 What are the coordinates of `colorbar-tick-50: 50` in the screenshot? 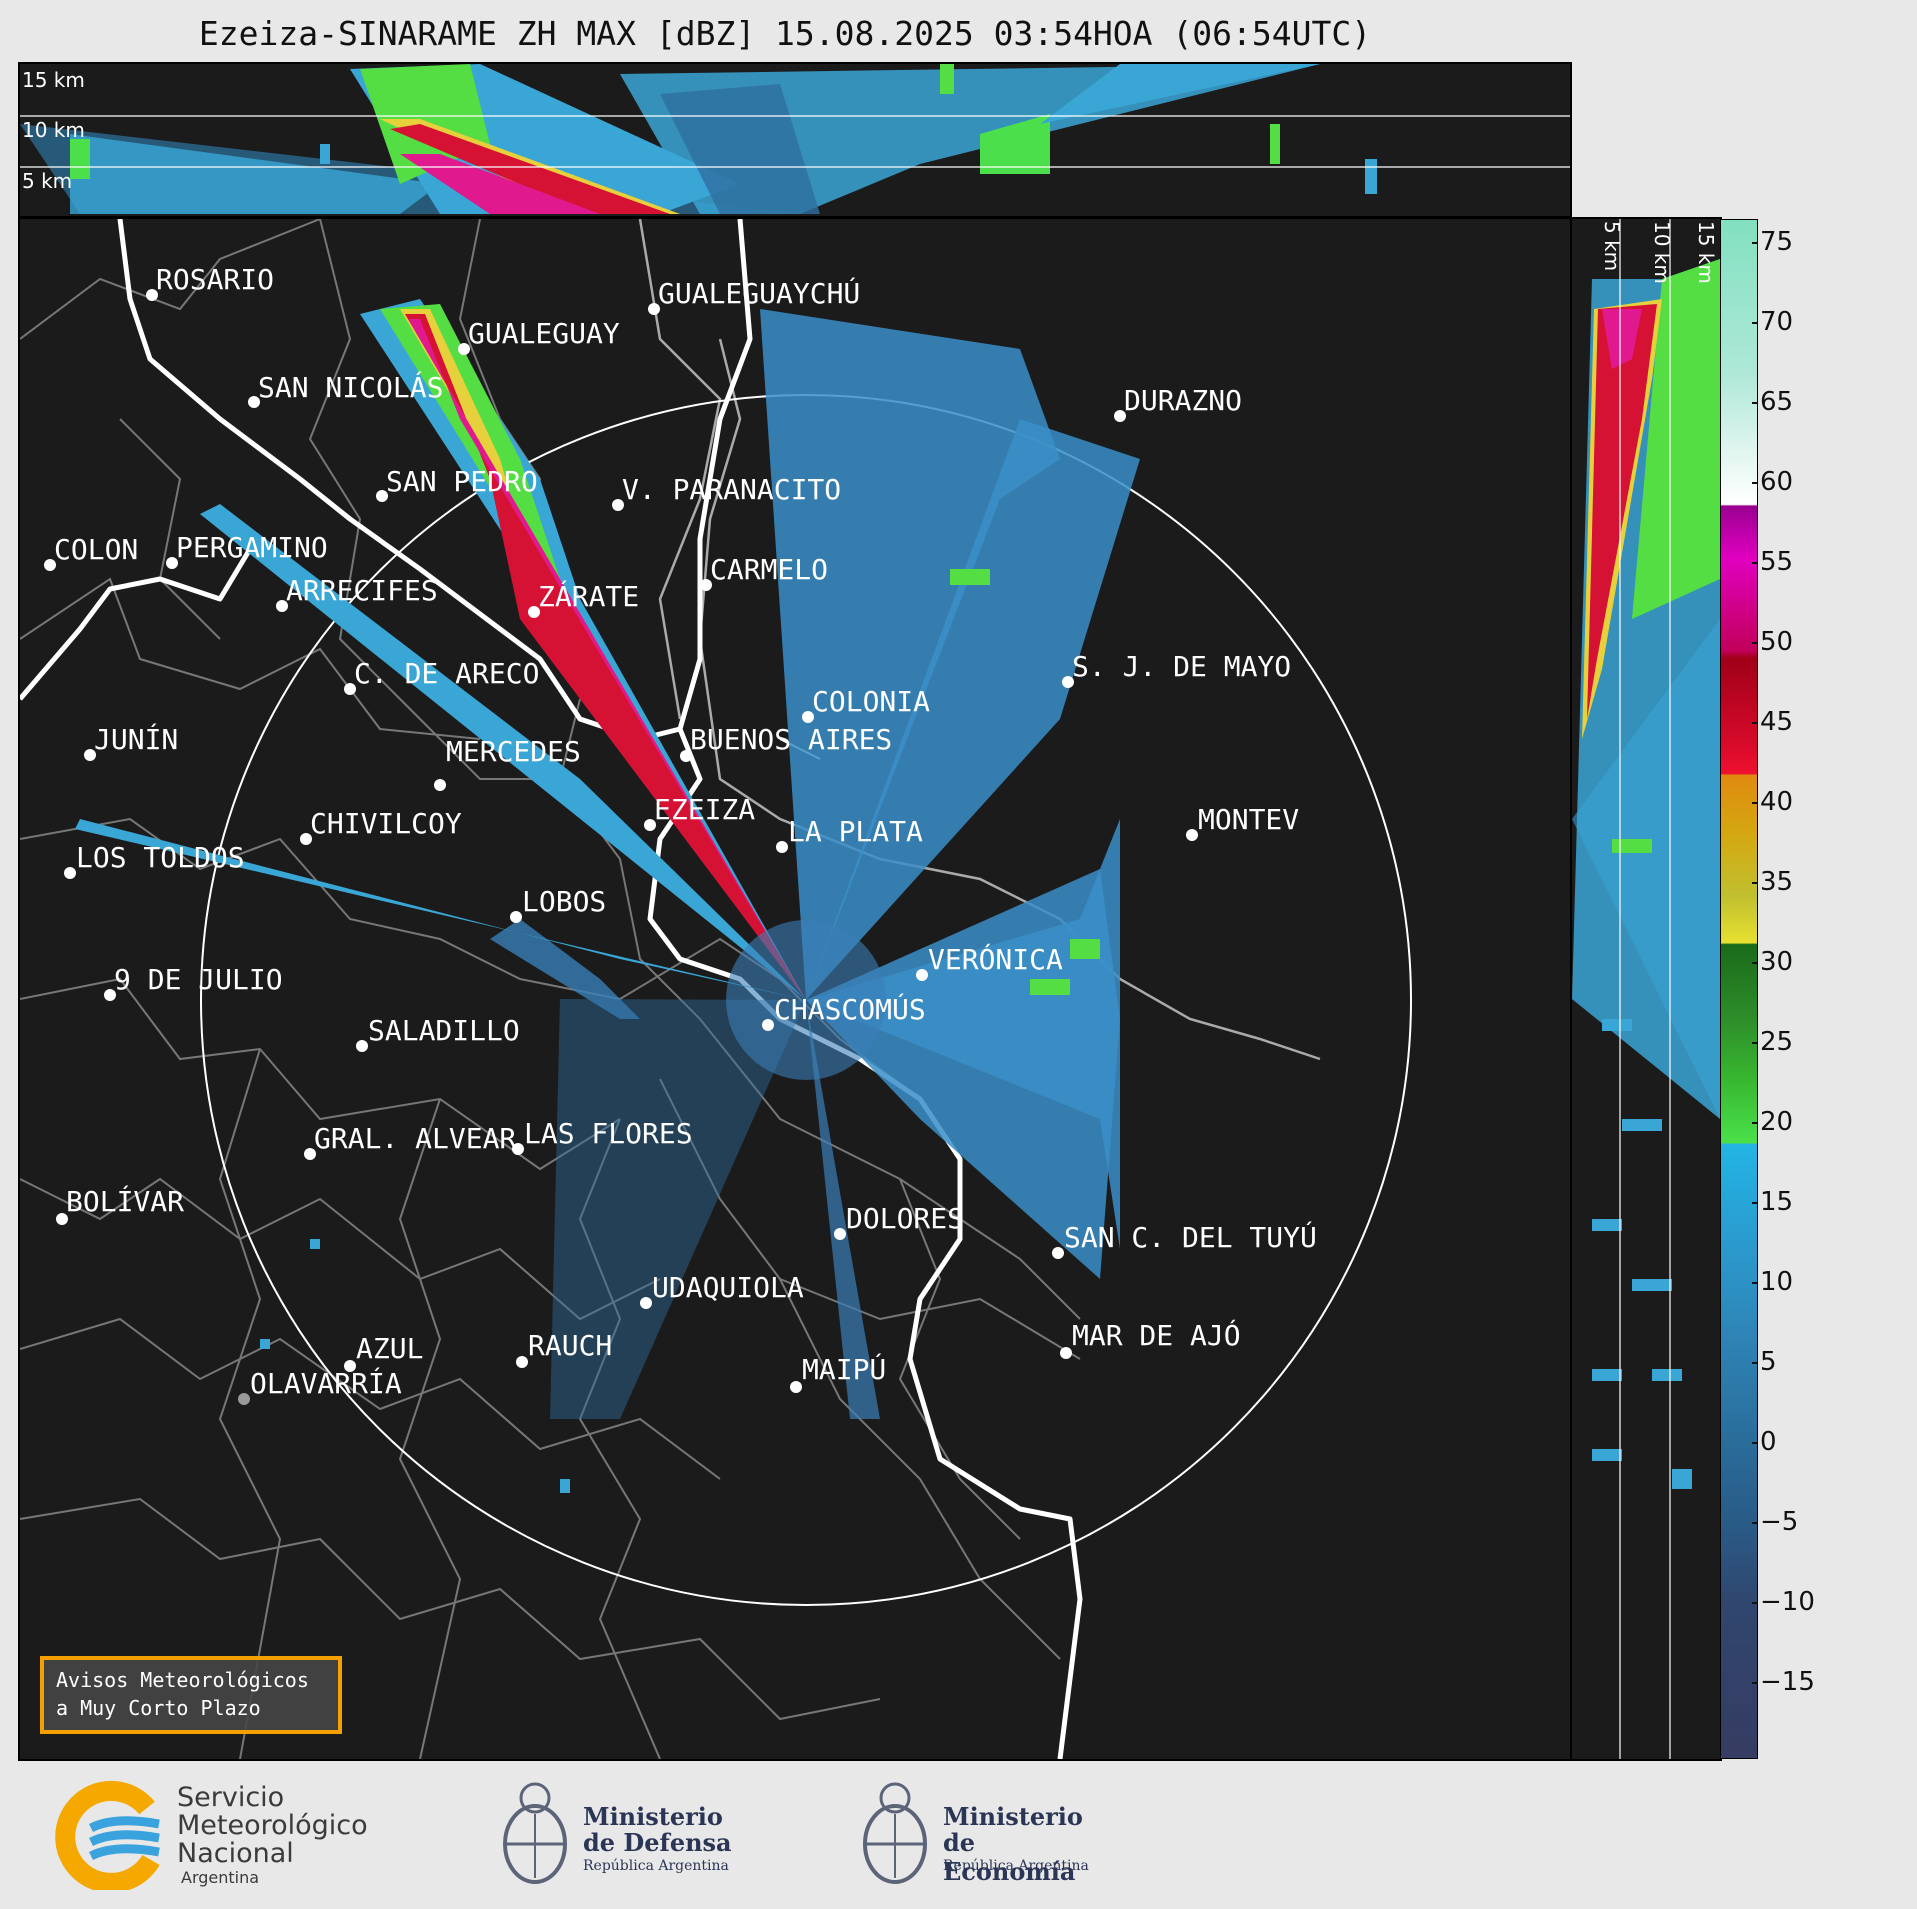 It's located at (1772, 642).